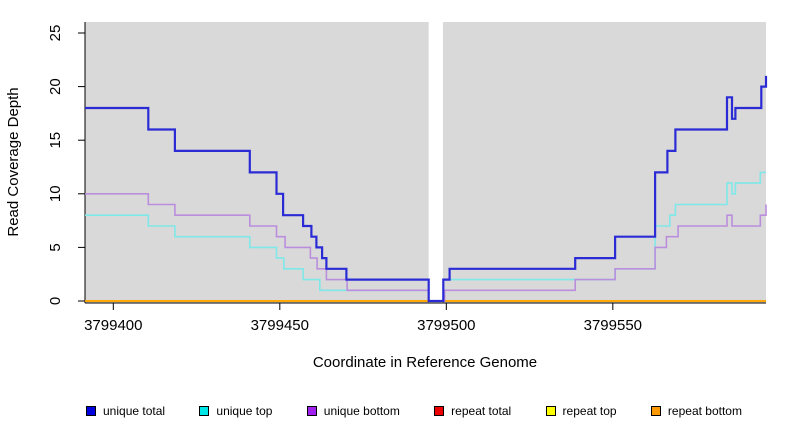  What do you see at coordinates (481, 411) in the screenshot?
I see `legend-label: repeat total` at bounding box center [481, 411].